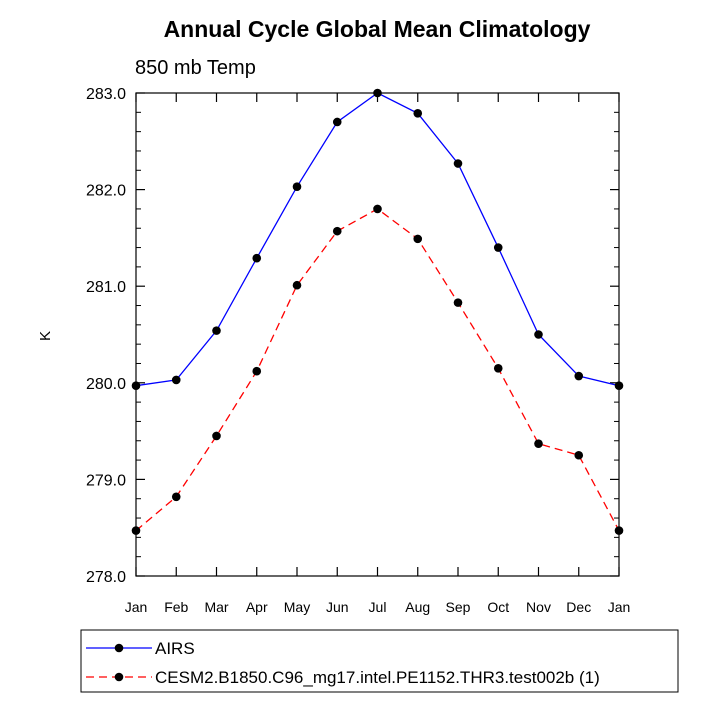 This screenshot has width=715, height=715. Describe the element at coordinates (106, 94) in the screenshot. I see `y-tick-label: 283.0` at that location.